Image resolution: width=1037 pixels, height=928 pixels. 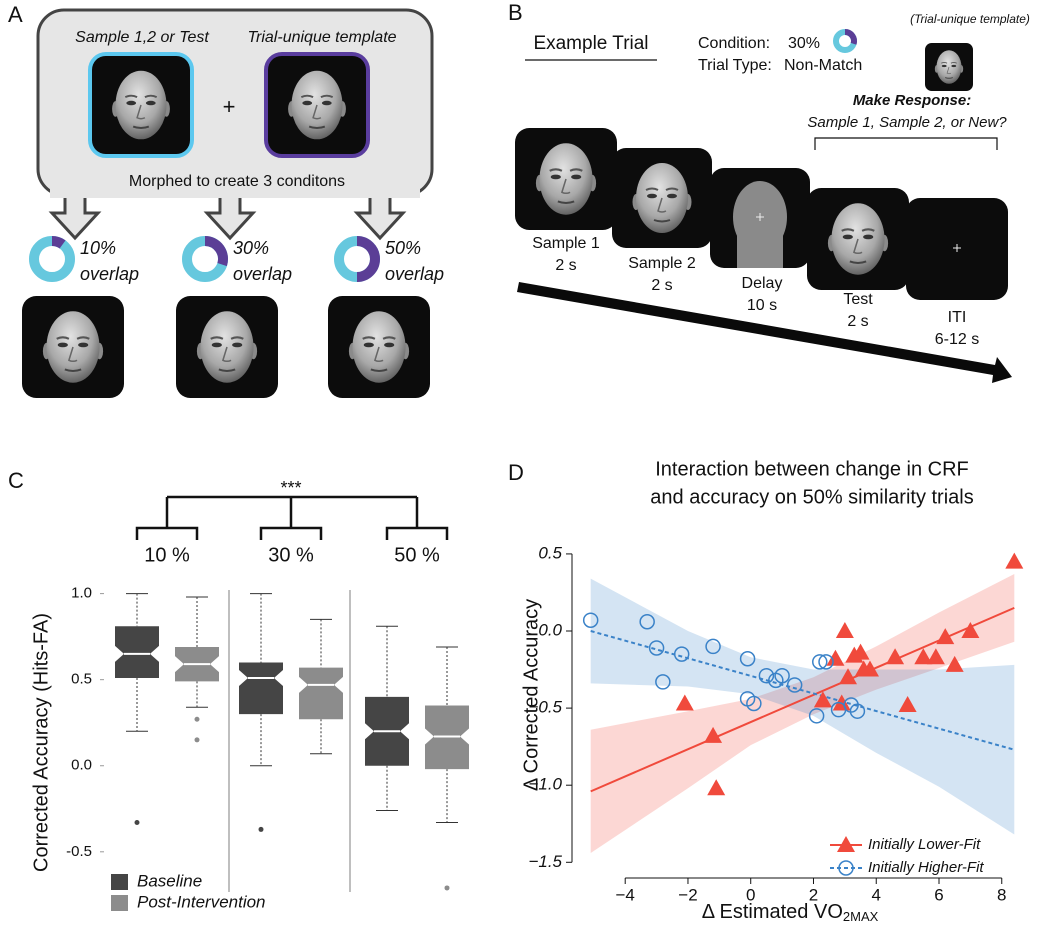 I want to click on x-tick-label: 2, so click(x=813, y=894).